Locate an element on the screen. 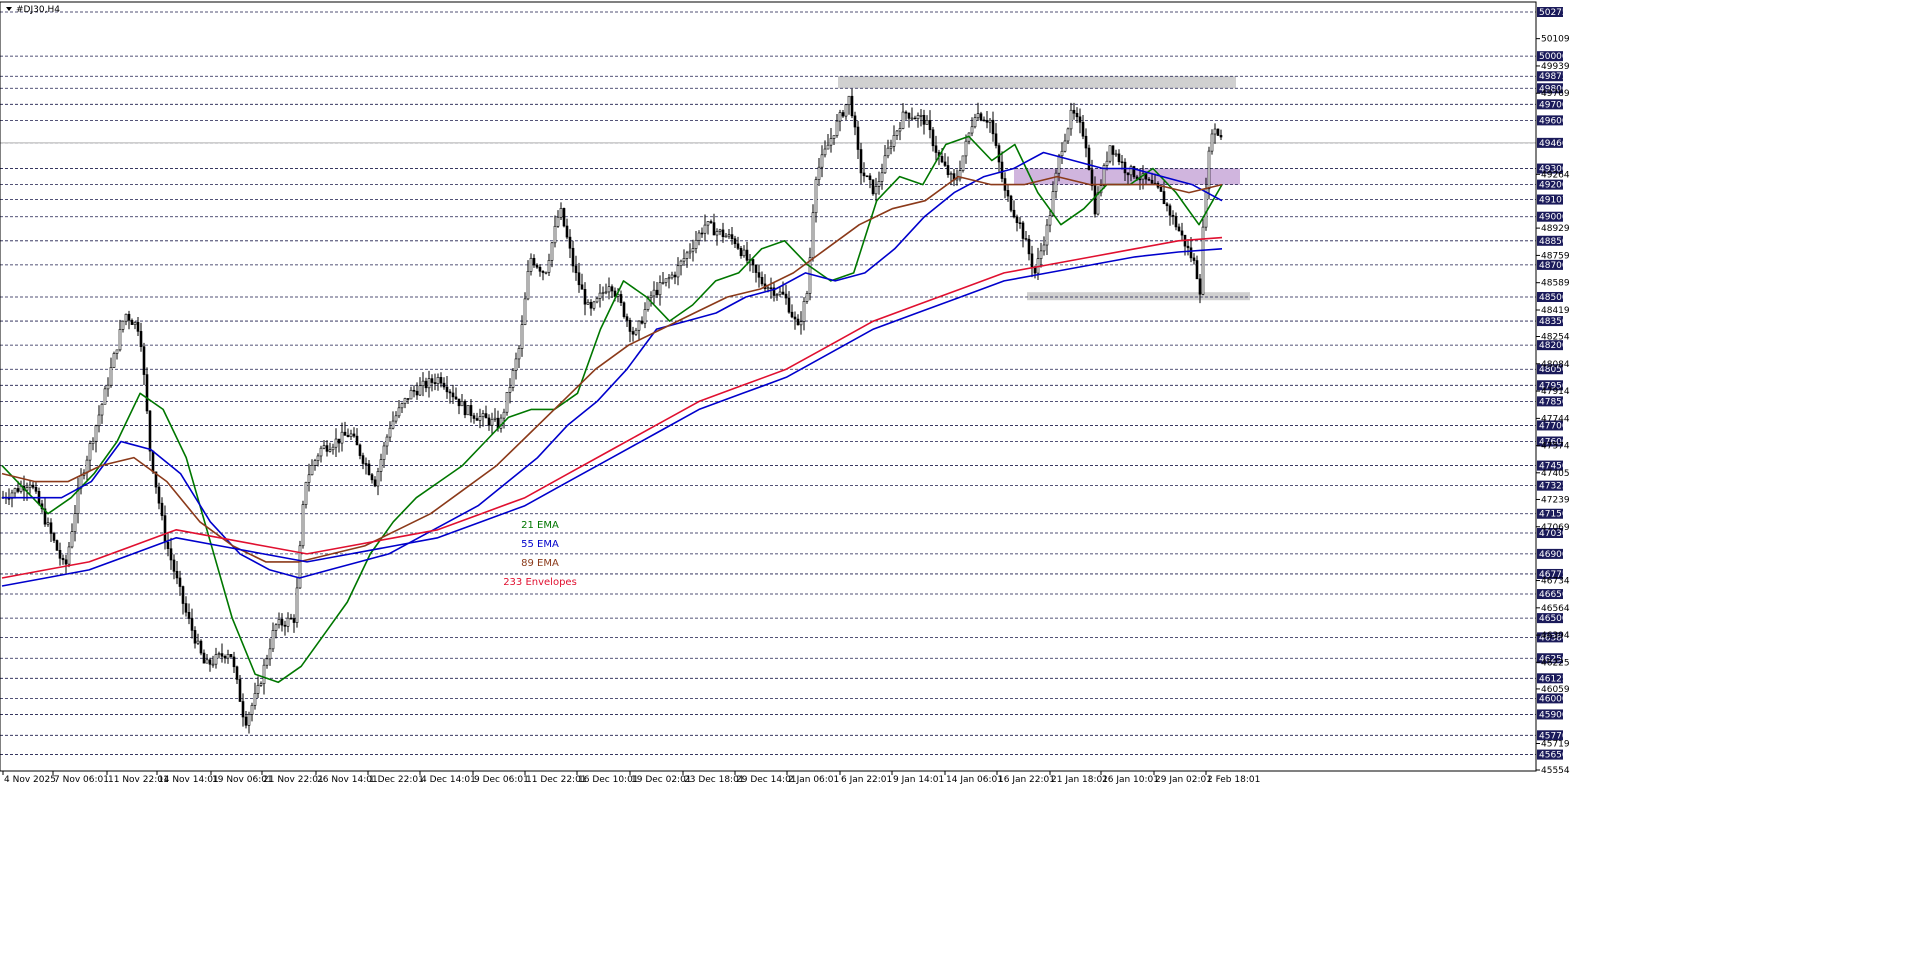 The width and height of the screenshot is (1916, 963). y-tick-label: 47574 is located at coordinates (1555, 447).